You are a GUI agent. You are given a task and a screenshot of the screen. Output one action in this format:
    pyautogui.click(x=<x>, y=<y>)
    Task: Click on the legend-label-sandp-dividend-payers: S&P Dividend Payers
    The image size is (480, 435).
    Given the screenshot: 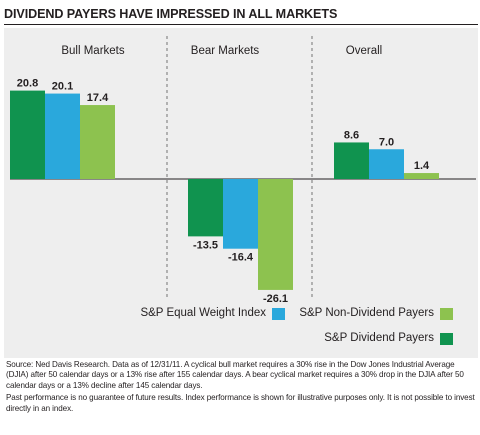 What is the action you would take?
    pyautogui.click(x=379, y=338)
    